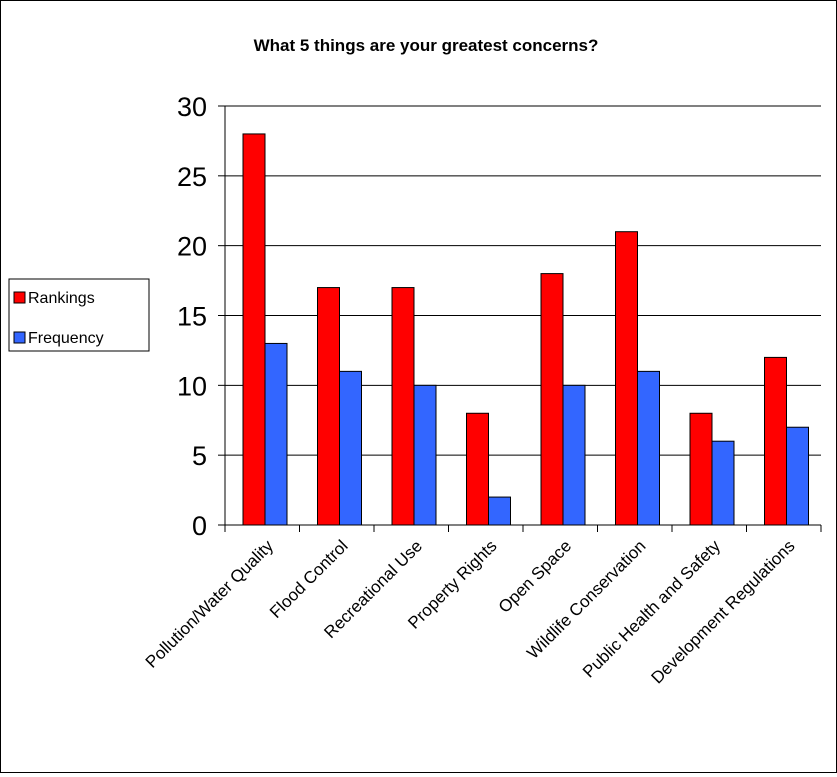 The image size is (837, 777). What do you see at coordinates (19, 297) in the screenshot?
I see `legend-swatch-rankings` at bounding box center [19, 297].